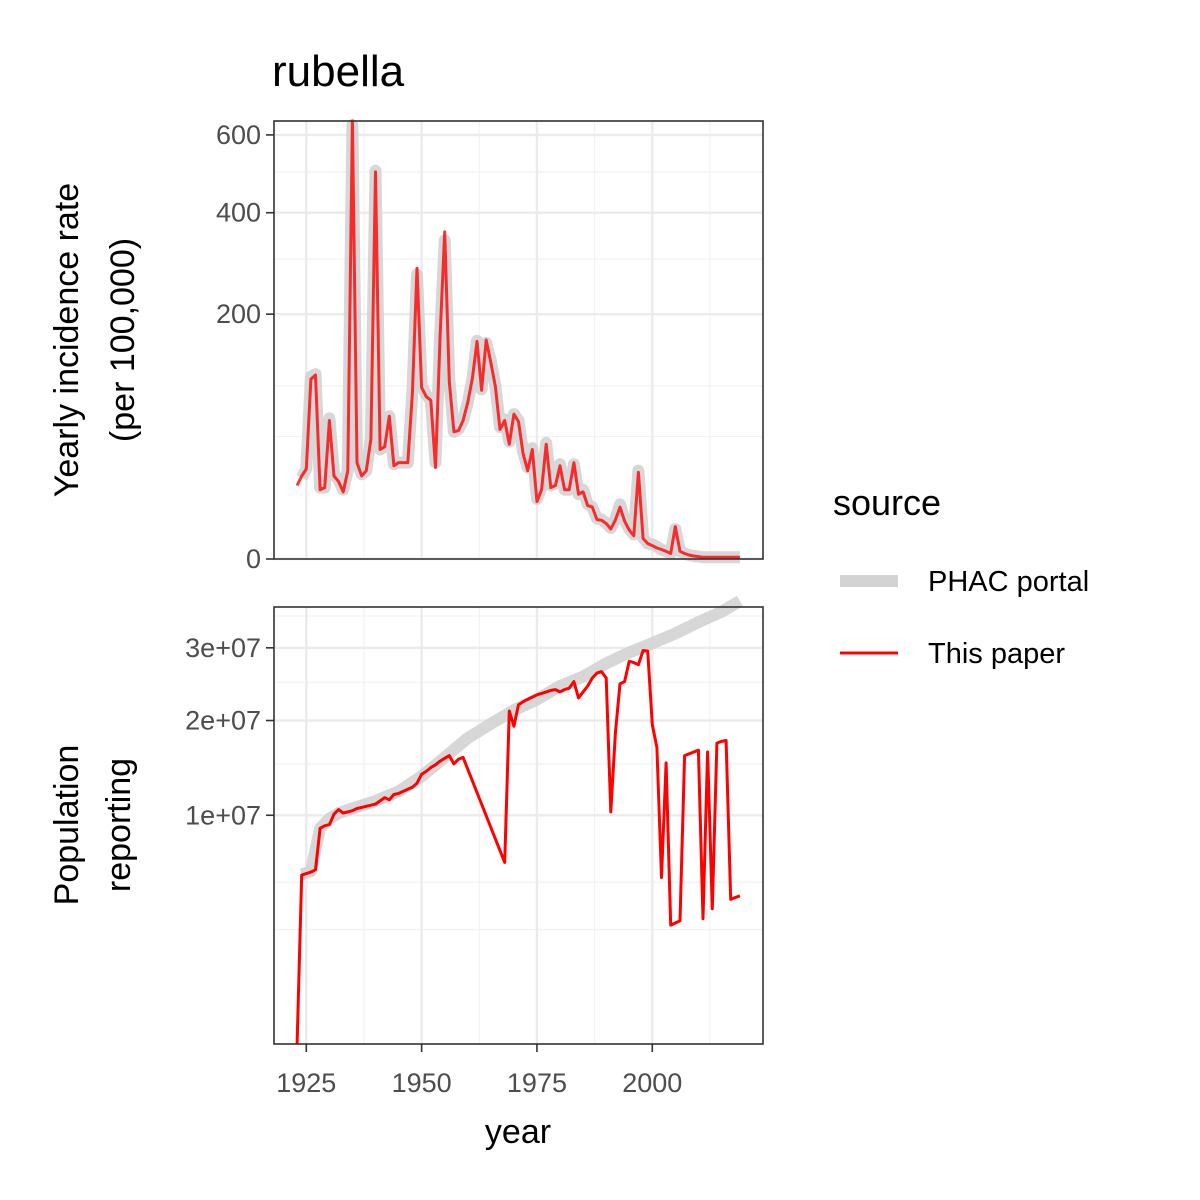 The width and height of the screenshot is (1200, 1200). I want to click on y-tick-label: 600, so click(238, 135).